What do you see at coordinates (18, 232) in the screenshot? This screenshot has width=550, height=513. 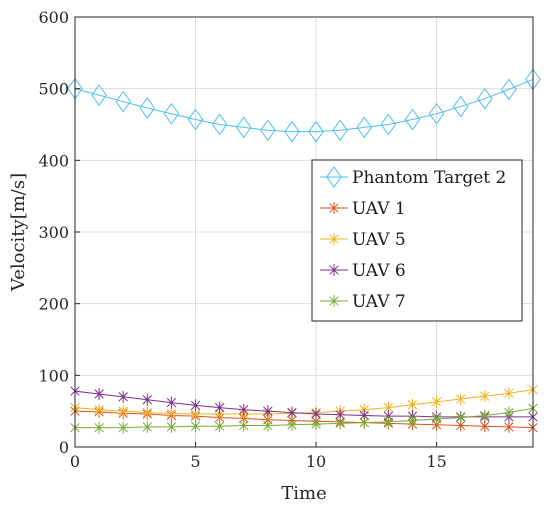 I see `y-axis-label: Velocity[m/s]` at bounding box center [18, 232].